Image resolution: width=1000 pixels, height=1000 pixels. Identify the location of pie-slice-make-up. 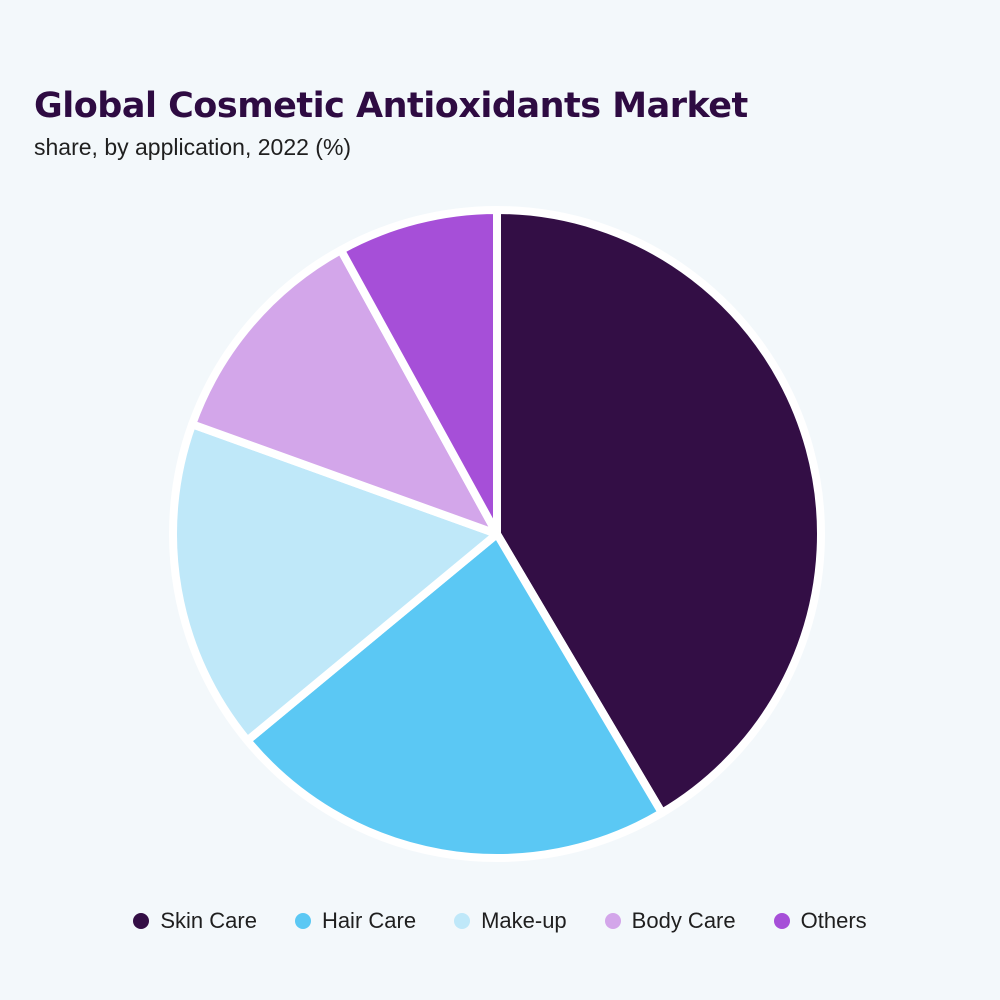
(335, 582).